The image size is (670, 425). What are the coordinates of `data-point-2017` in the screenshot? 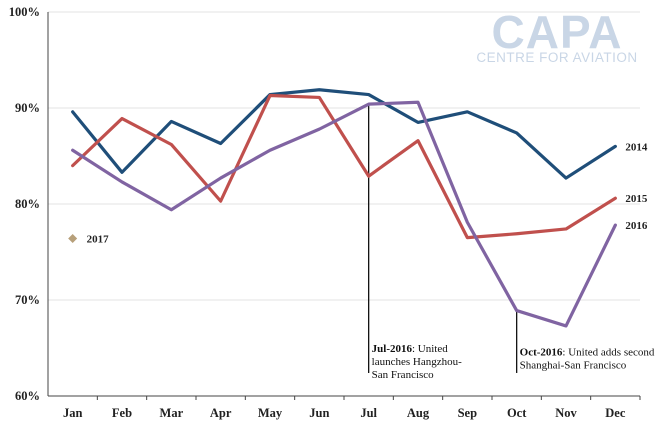 It's located at (73, 239).